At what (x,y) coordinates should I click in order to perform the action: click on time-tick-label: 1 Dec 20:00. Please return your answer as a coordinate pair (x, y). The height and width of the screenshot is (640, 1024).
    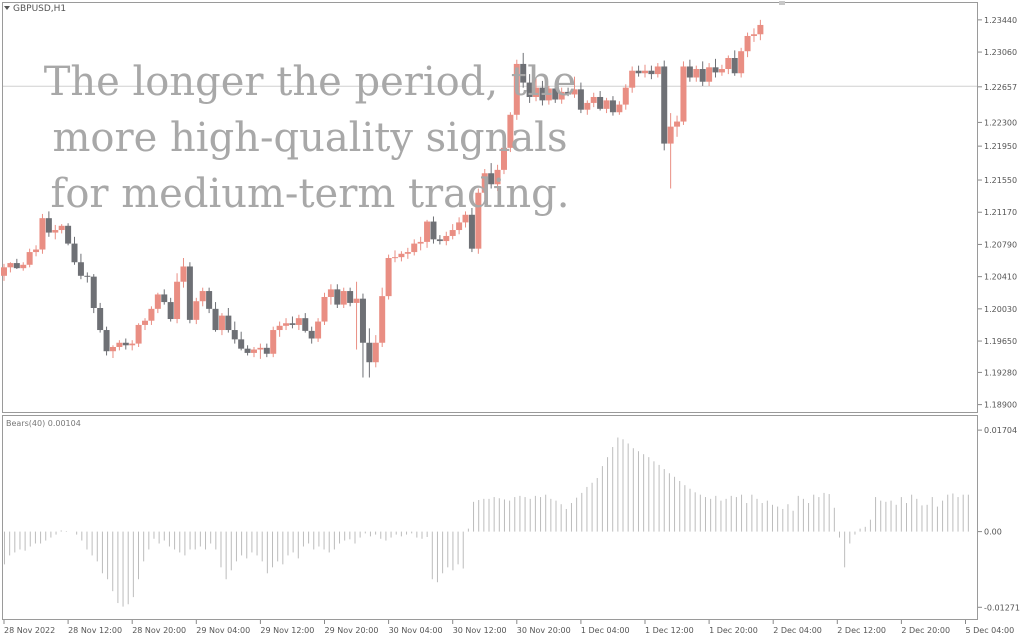
    Looking at the image, I should click on (733, 630).